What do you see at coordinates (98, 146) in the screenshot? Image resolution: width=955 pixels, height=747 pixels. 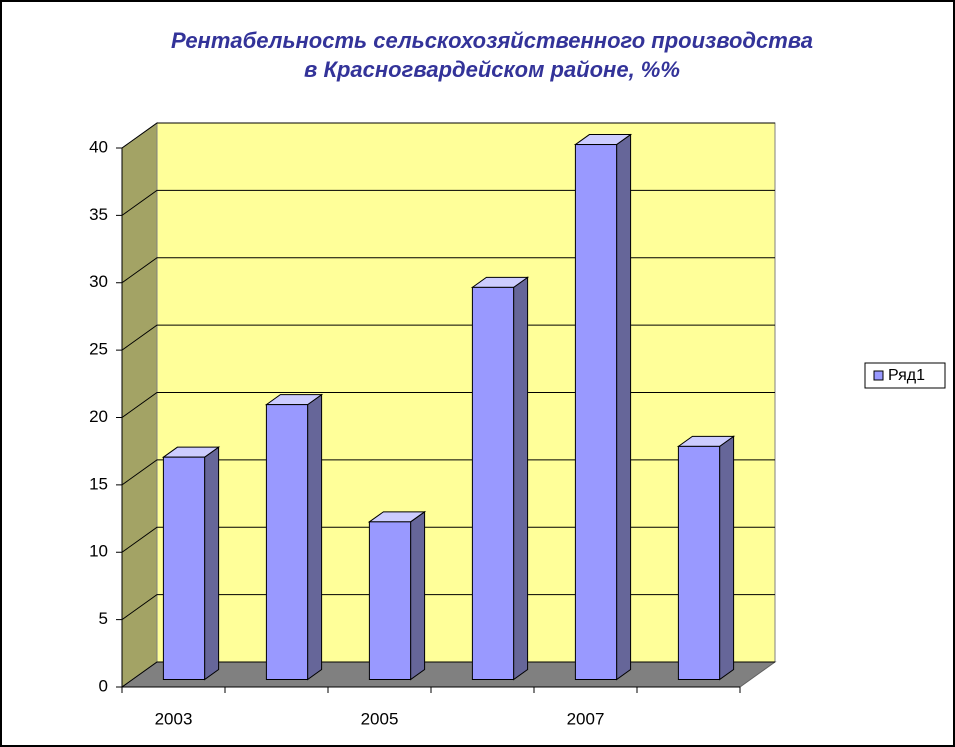 I see `y-tick-label: 40` at bounding box center [98, 146].